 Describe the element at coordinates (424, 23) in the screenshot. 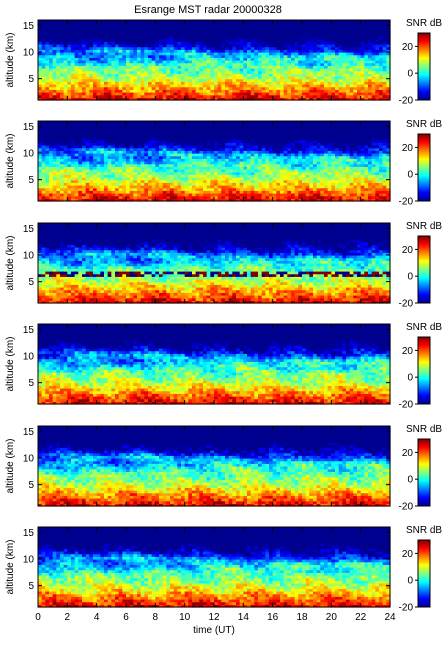

I see `colorbar-title: SNR dB` at that location.